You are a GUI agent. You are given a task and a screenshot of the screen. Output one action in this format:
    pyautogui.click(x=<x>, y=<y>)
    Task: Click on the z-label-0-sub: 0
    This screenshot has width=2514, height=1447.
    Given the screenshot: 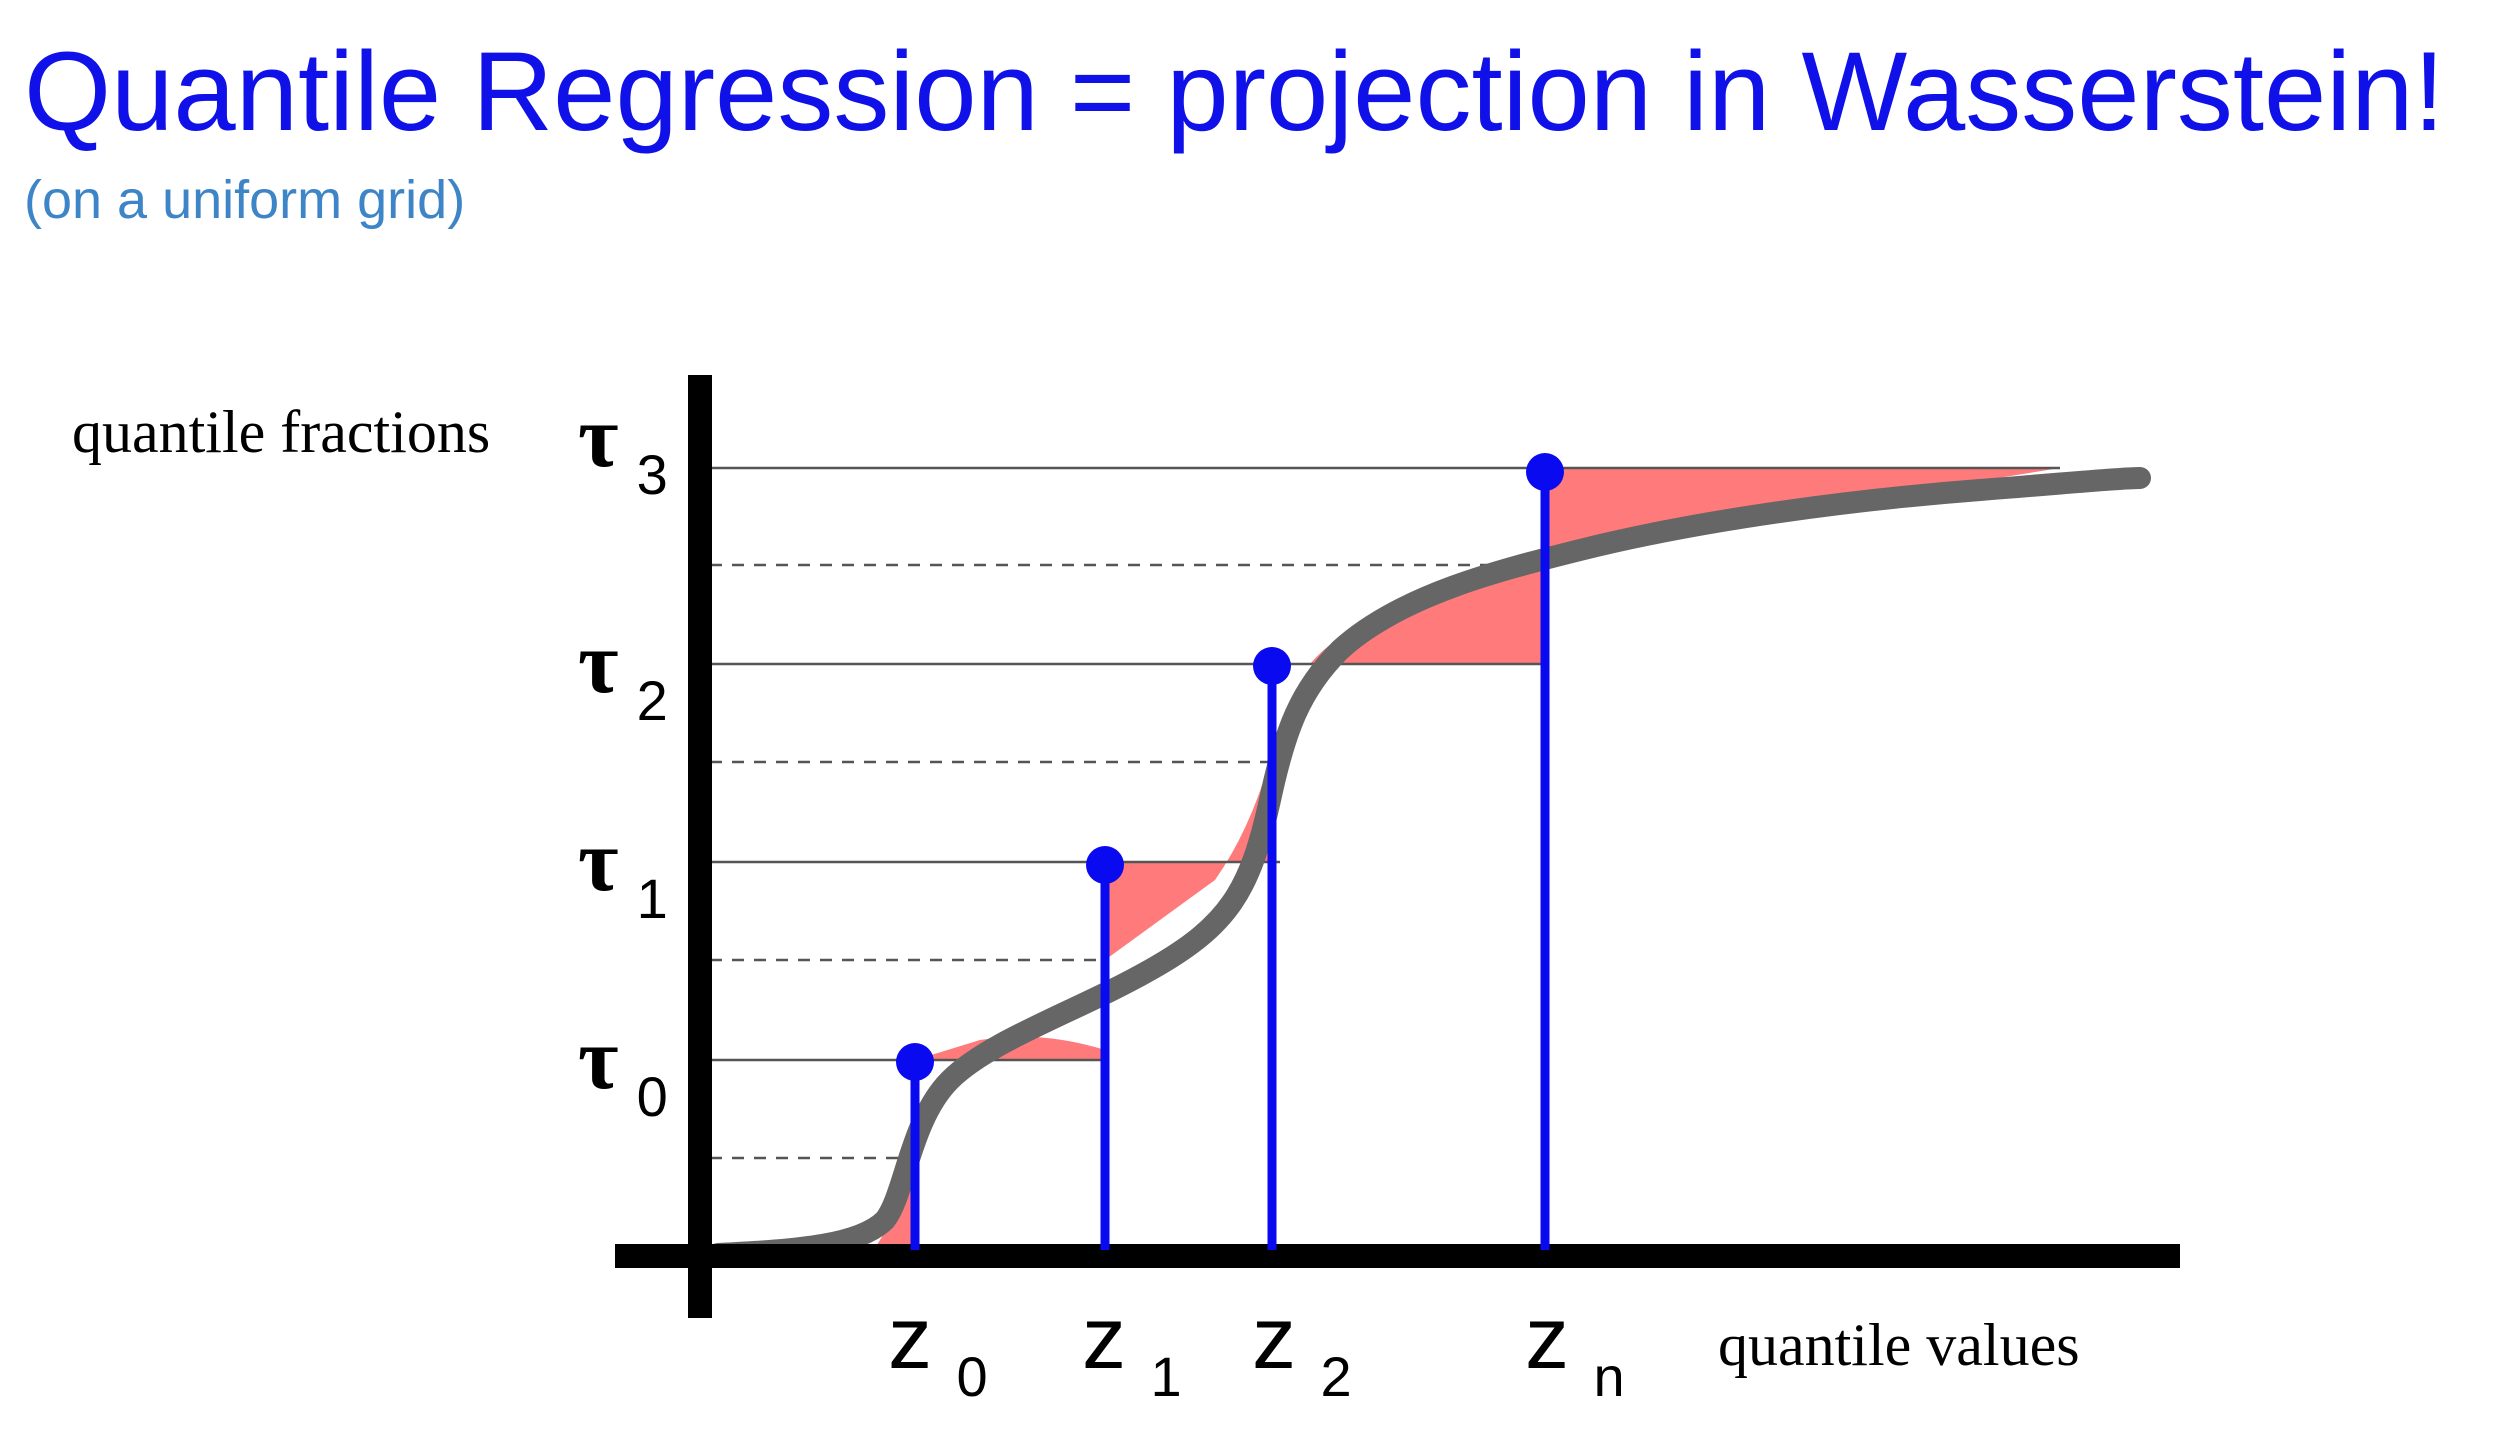 What is the action you would take?
    pyautogui.click(x=971, y=1376)
    